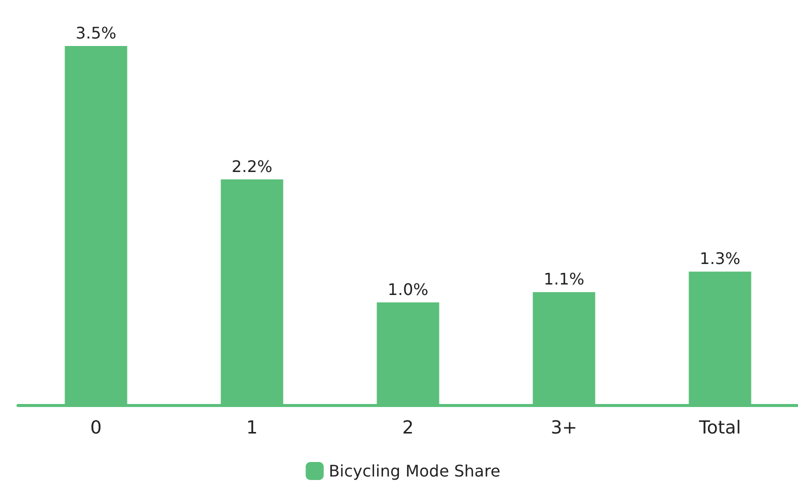 The image size is (806, 493). I want to click on x-tick-label: 3+, so click(564, 428).